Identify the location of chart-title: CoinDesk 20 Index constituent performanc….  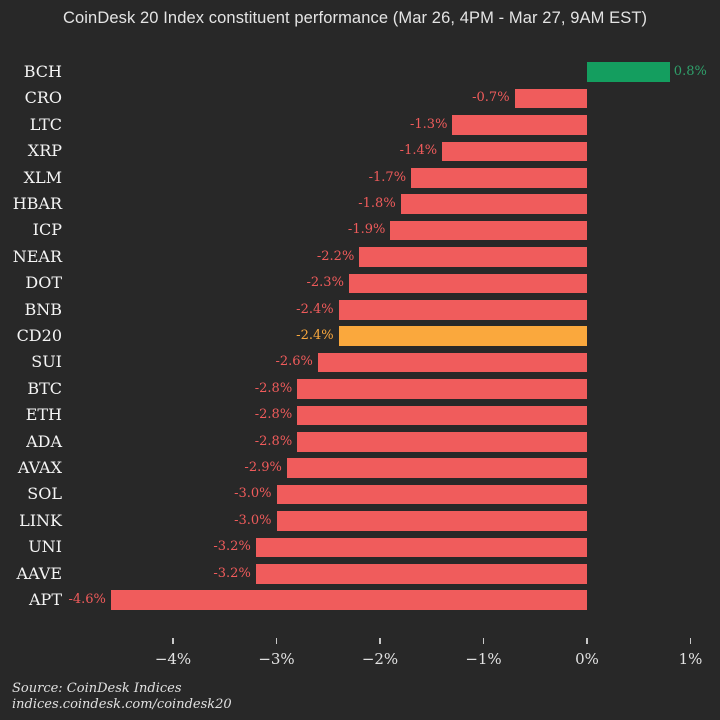
(355, 18).